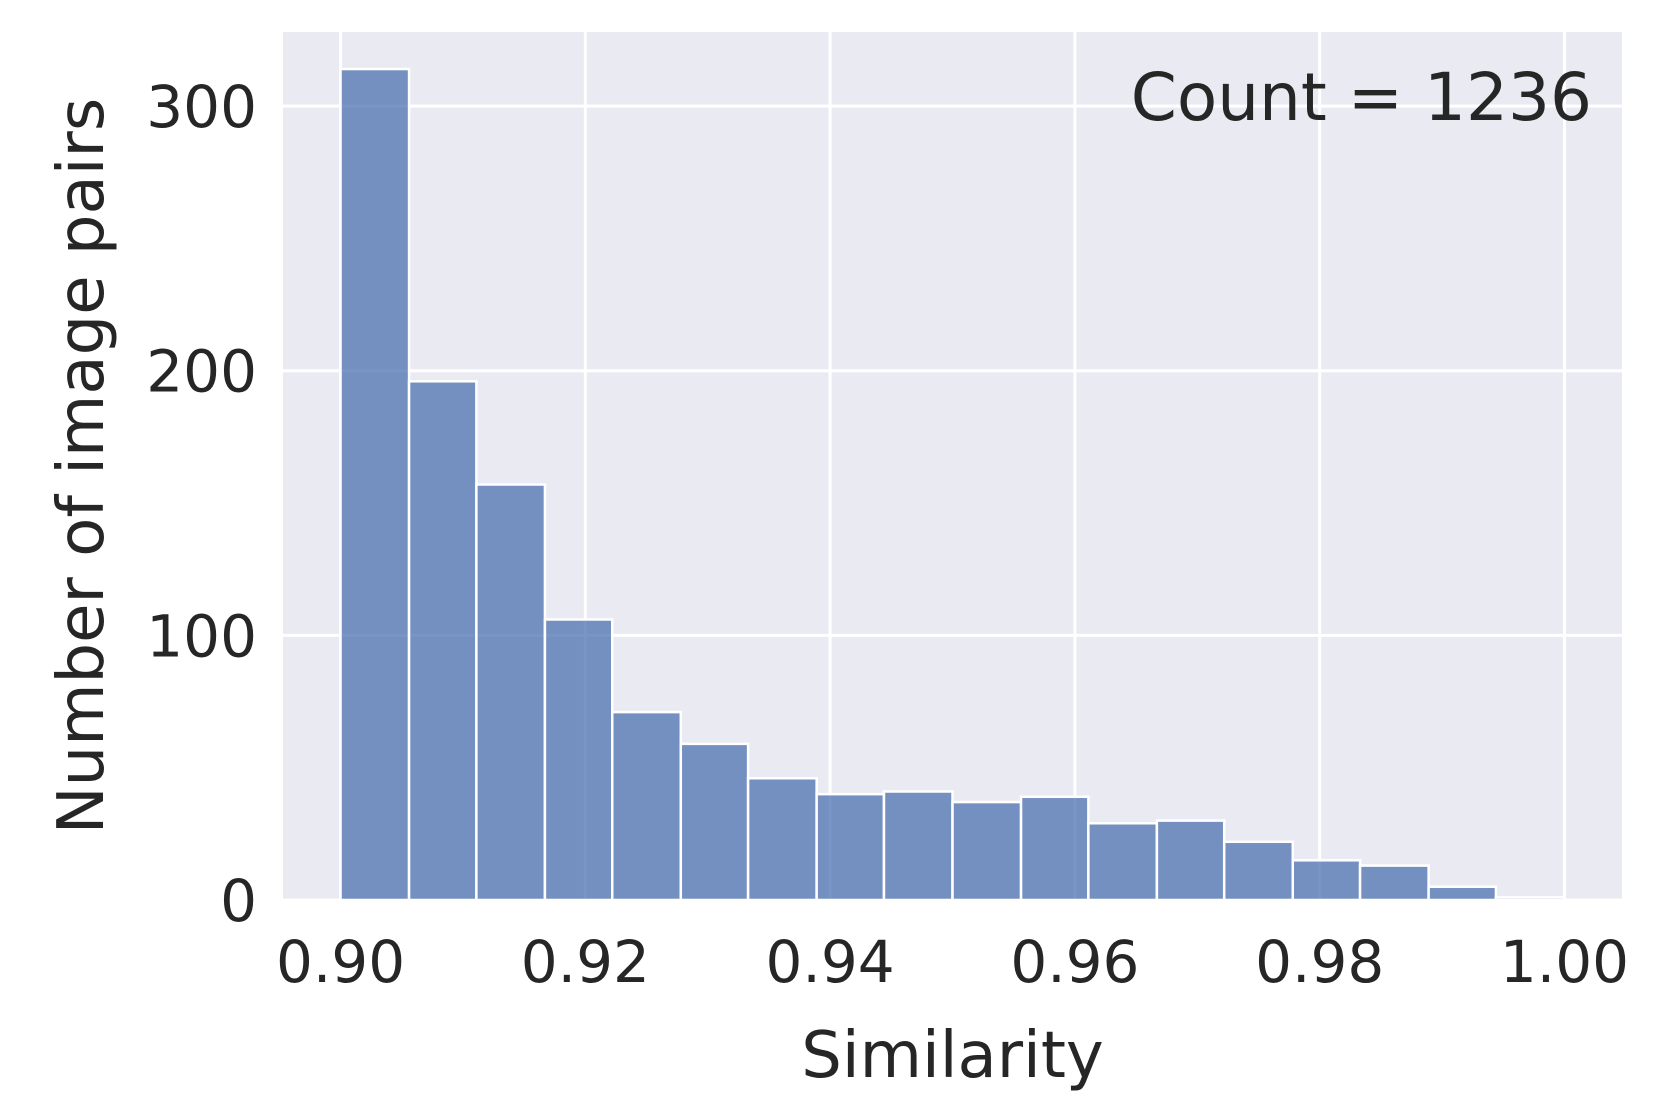  What do you see at coordinates (238, 901) in the screenshot?
I see `y-tick-label: 0` at bounding box center [238, 901].